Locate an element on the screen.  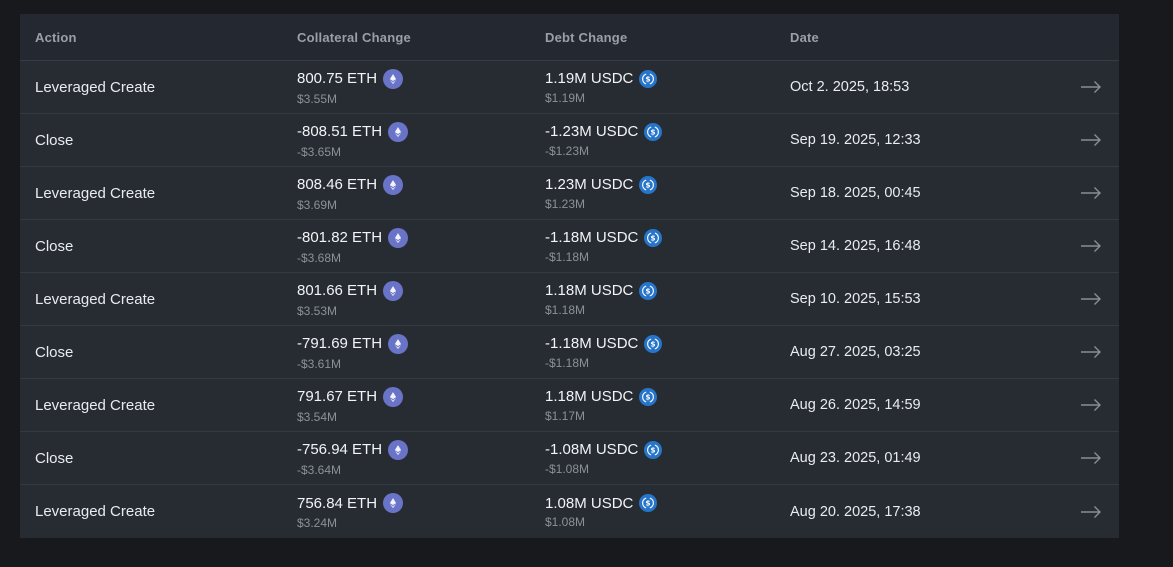
debt-amount: 1.23M USDC is located at coordinates (589, 184).